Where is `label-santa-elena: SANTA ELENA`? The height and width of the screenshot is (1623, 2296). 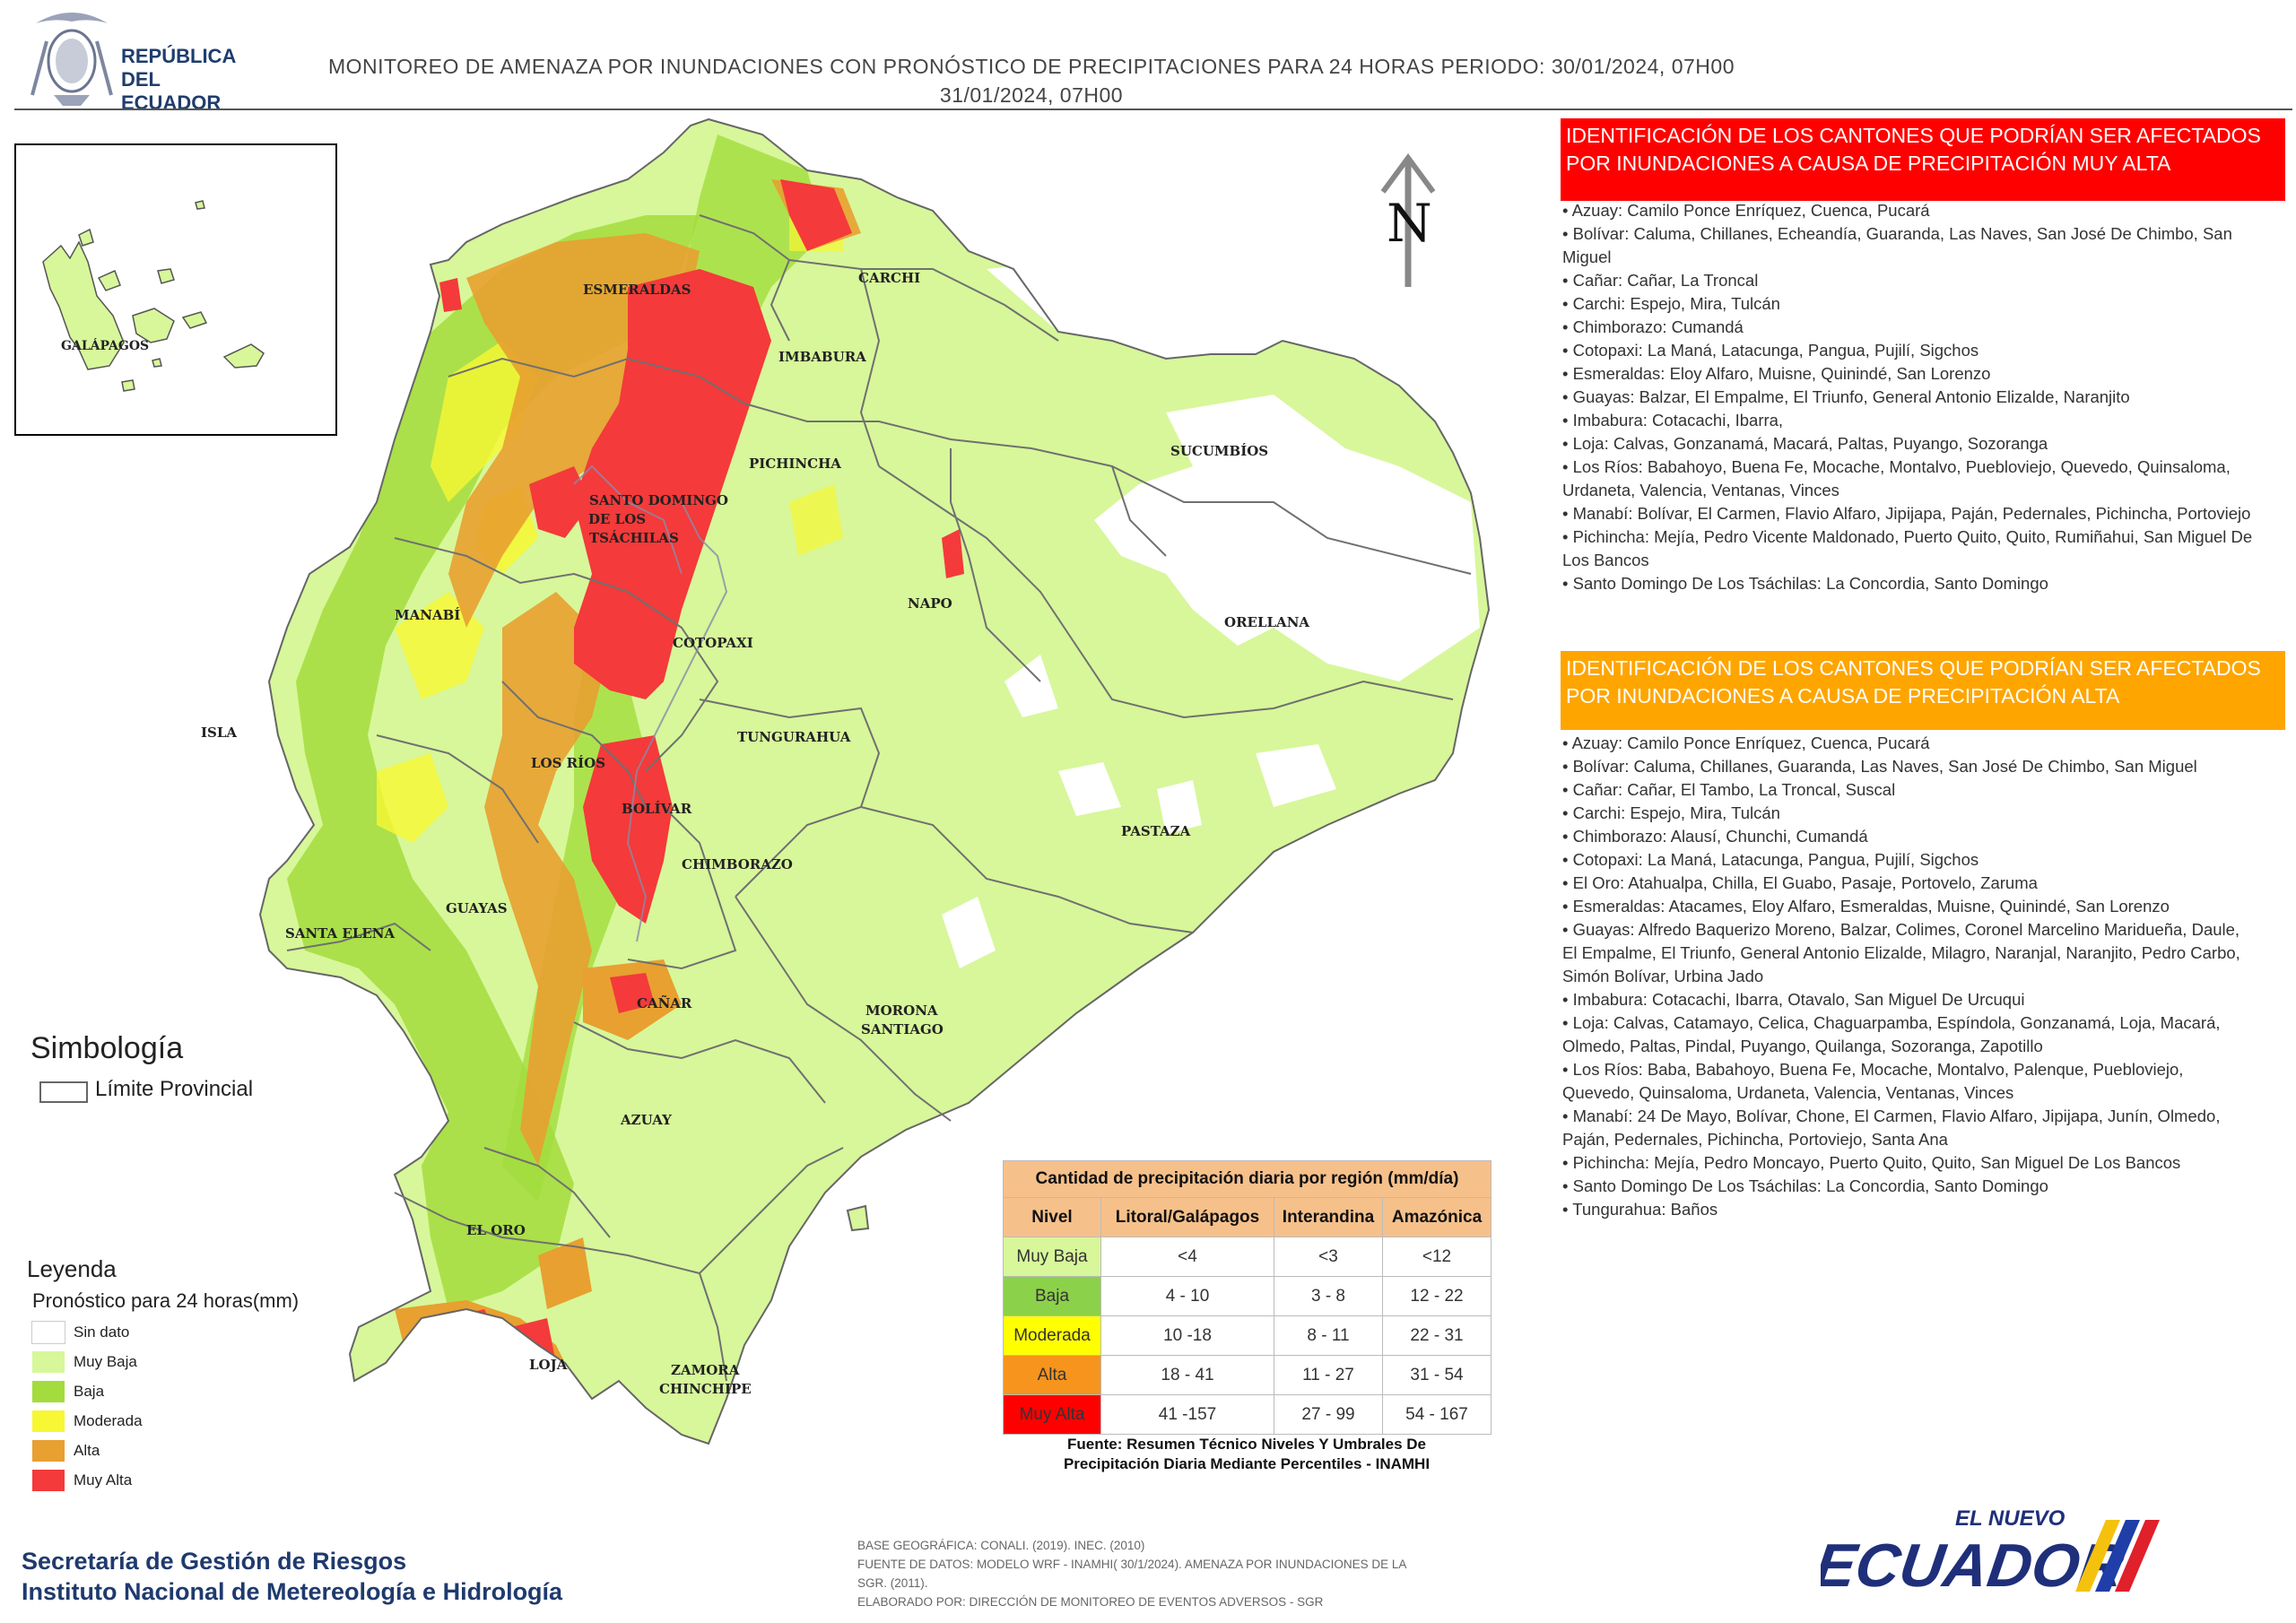 label-santa-elena: SANTA ELENA is located at coordinates (340, 933).